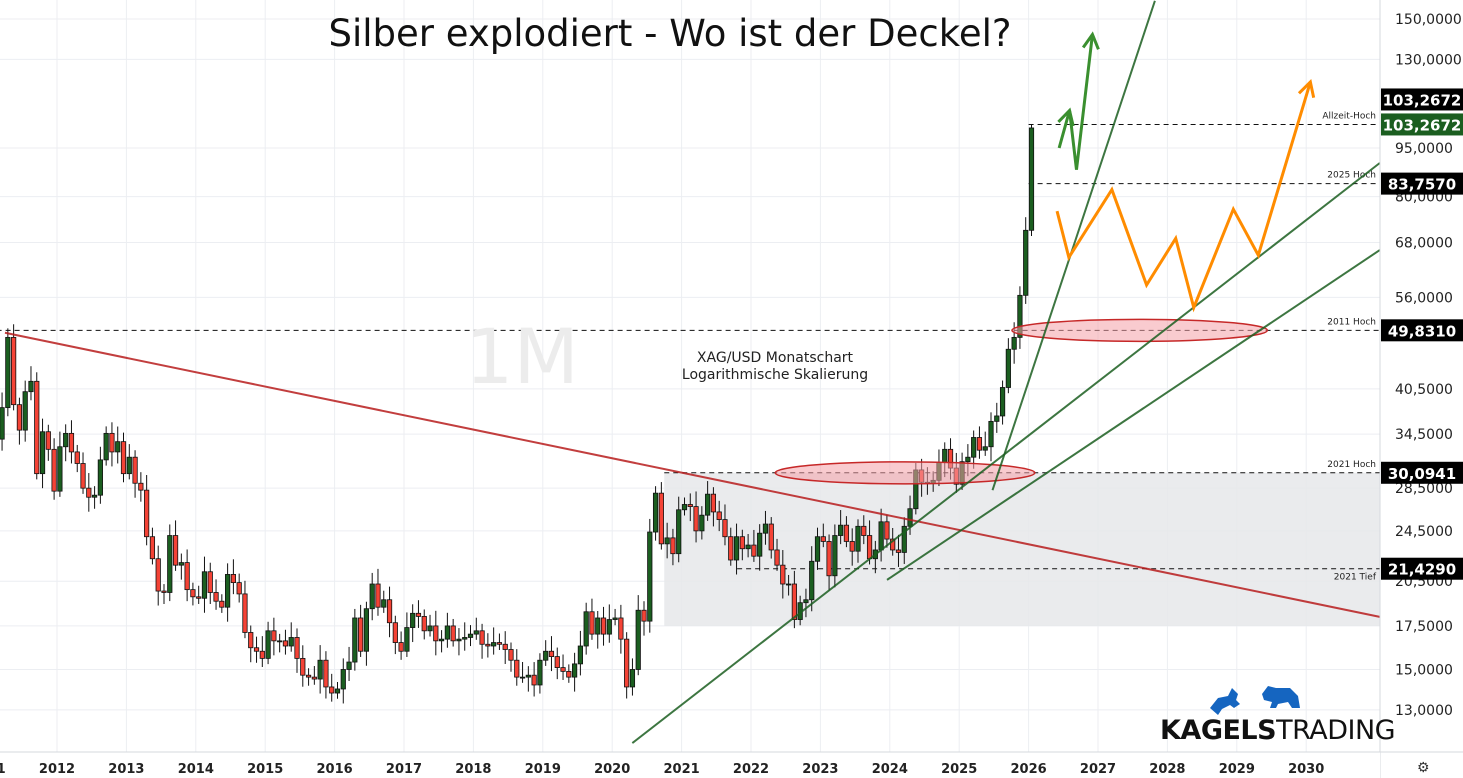  I want to click on price-tick-label: 28,5000, so click(1424, 489).